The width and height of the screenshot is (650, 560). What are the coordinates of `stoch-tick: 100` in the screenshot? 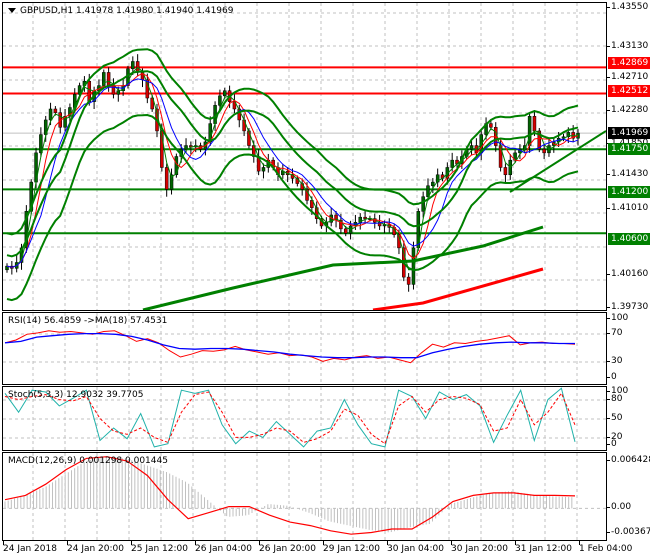 It's located at (628, 391).